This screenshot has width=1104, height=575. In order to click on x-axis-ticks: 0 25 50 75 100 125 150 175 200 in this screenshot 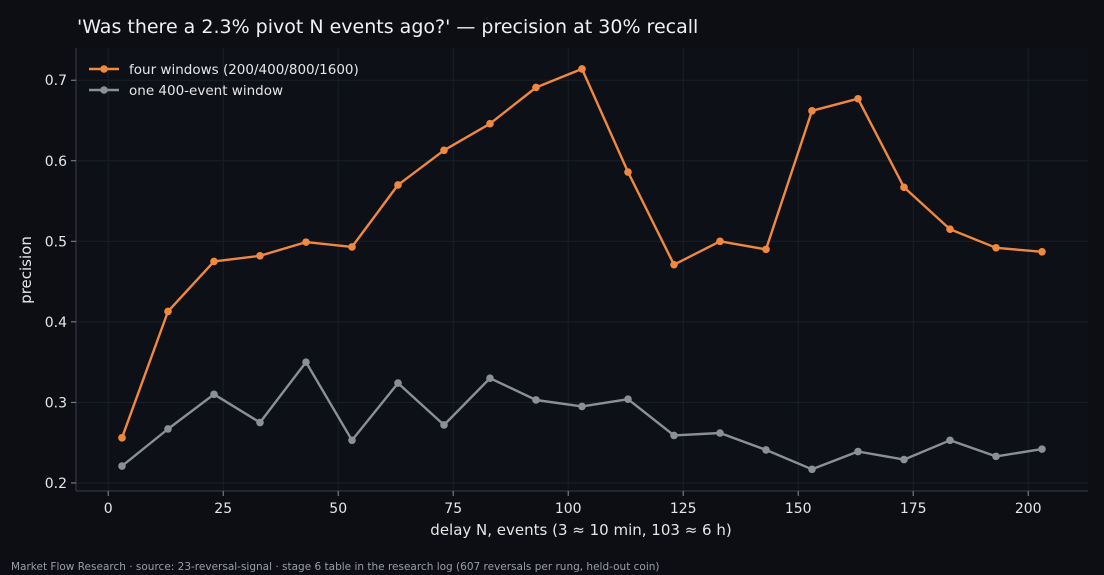, I will do `click(573, 504)`.